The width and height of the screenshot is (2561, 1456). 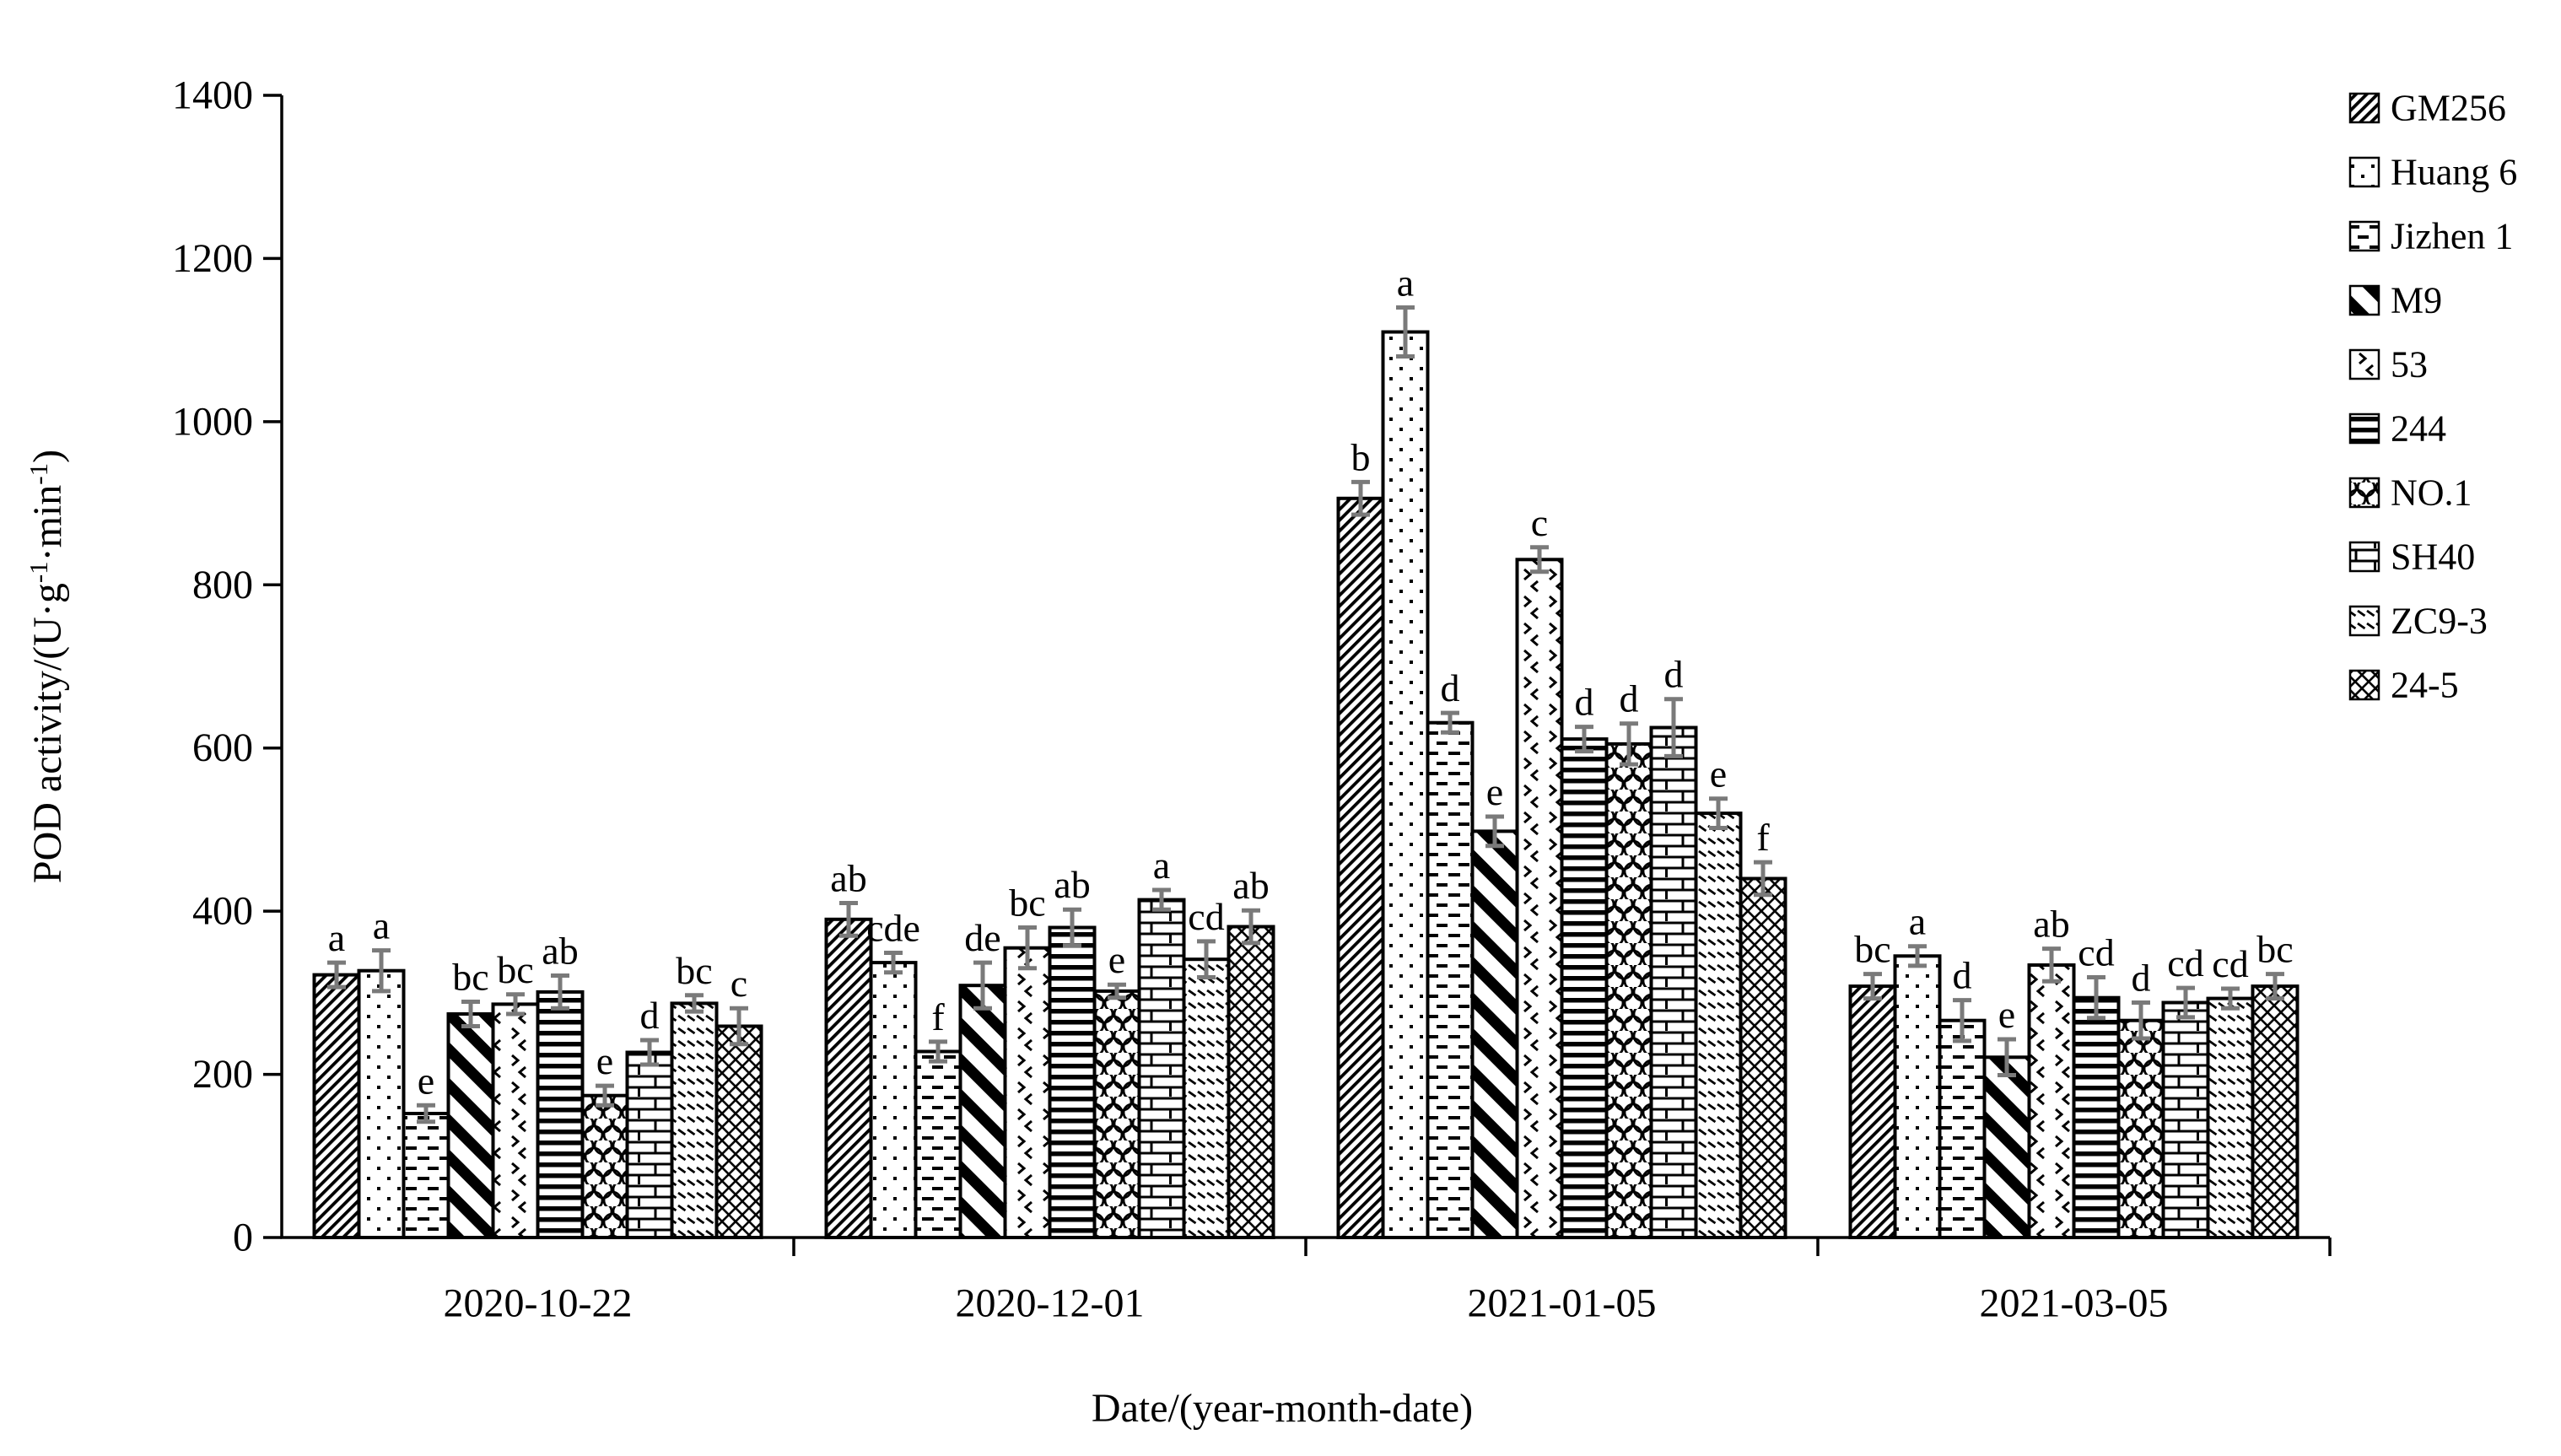 What do you see at coordinates (1540, 522) in the screenshot?
I see `sig-letter-53-2021-01-05: c` at bounding box center [1540, 522].